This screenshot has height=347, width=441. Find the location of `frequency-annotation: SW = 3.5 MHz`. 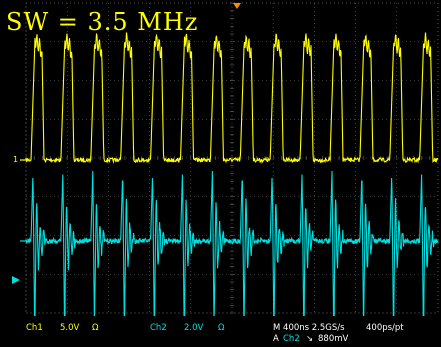

frequency-annotation: SW = 3.5 MHz is located at coordinates (102, 22).